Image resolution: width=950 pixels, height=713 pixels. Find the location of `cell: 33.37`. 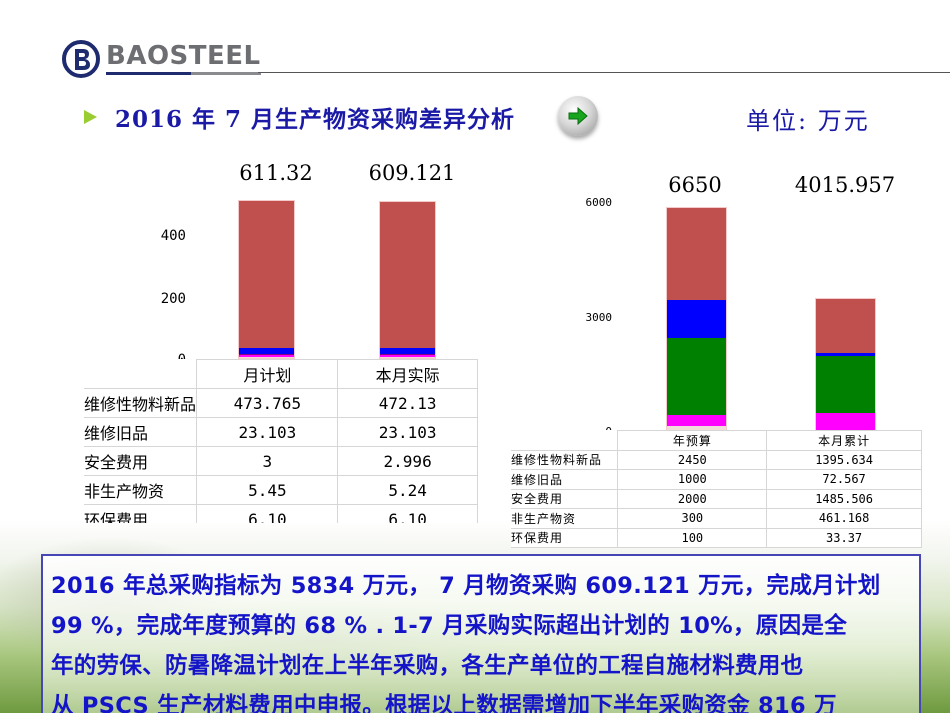

cell: 33.37 is located at coordinates (844, 537).